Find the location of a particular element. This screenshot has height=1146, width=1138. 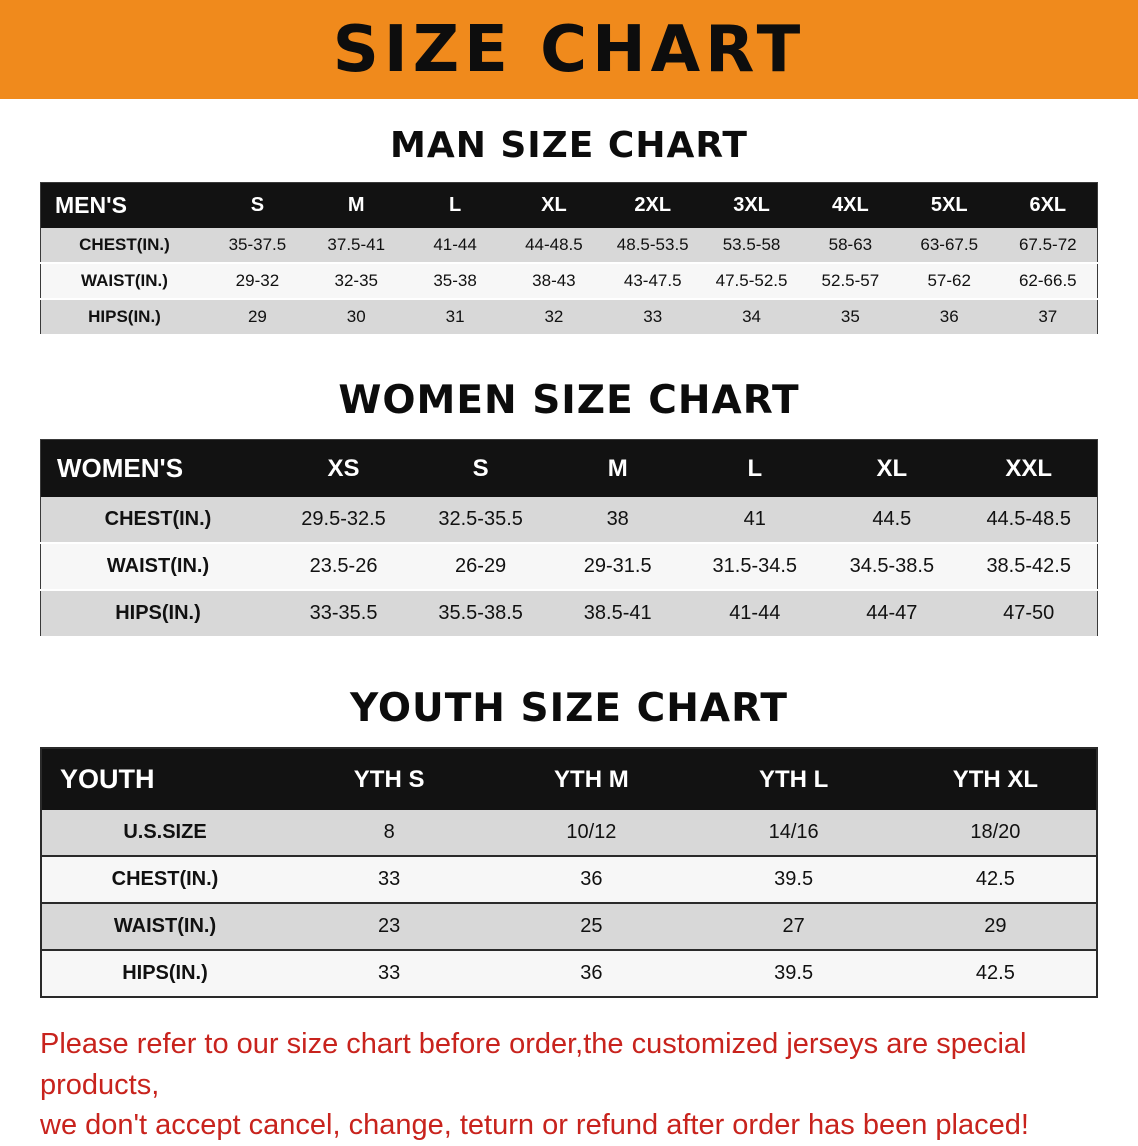

size-value-cell: 38.5-42.5 is located at coordinates (1028, 566).